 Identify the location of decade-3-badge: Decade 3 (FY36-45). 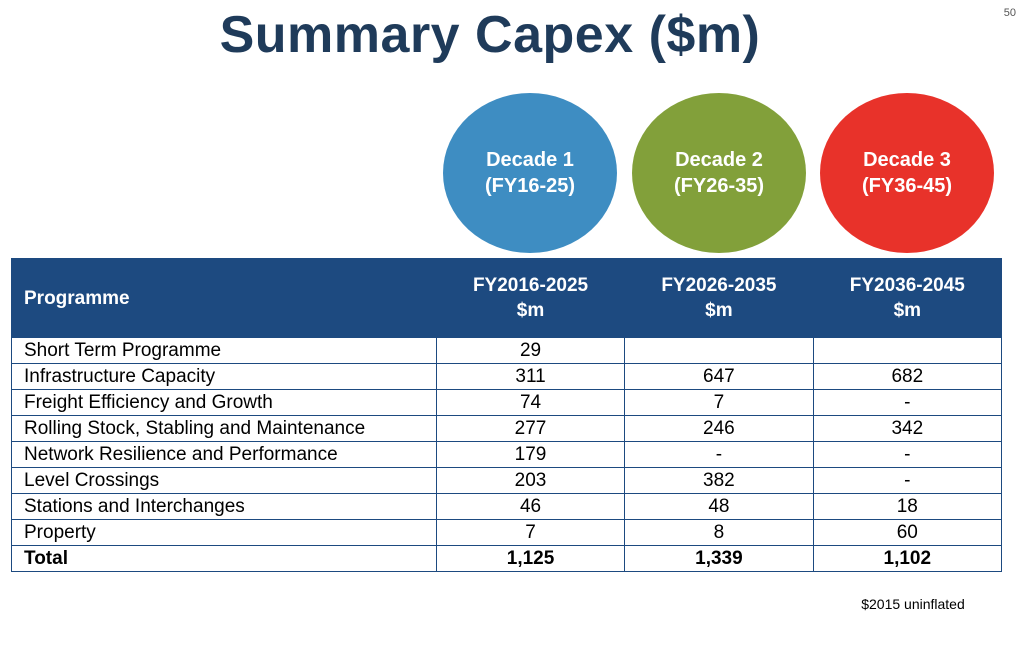
(907, 173).